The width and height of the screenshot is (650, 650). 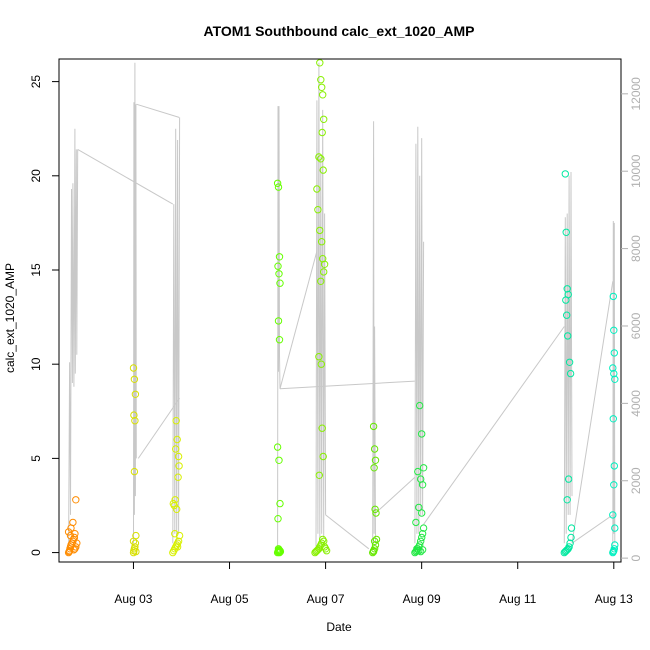 I want to click on right-axis-tick-label: 12000, so click(x=636, y=94).